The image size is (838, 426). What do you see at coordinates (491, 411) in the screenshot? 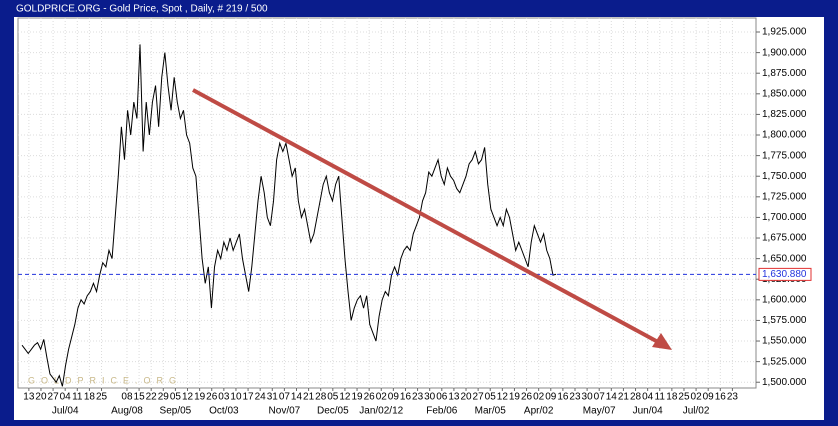
I see `month-label: Mar/05` at bounding box center [491, 411].